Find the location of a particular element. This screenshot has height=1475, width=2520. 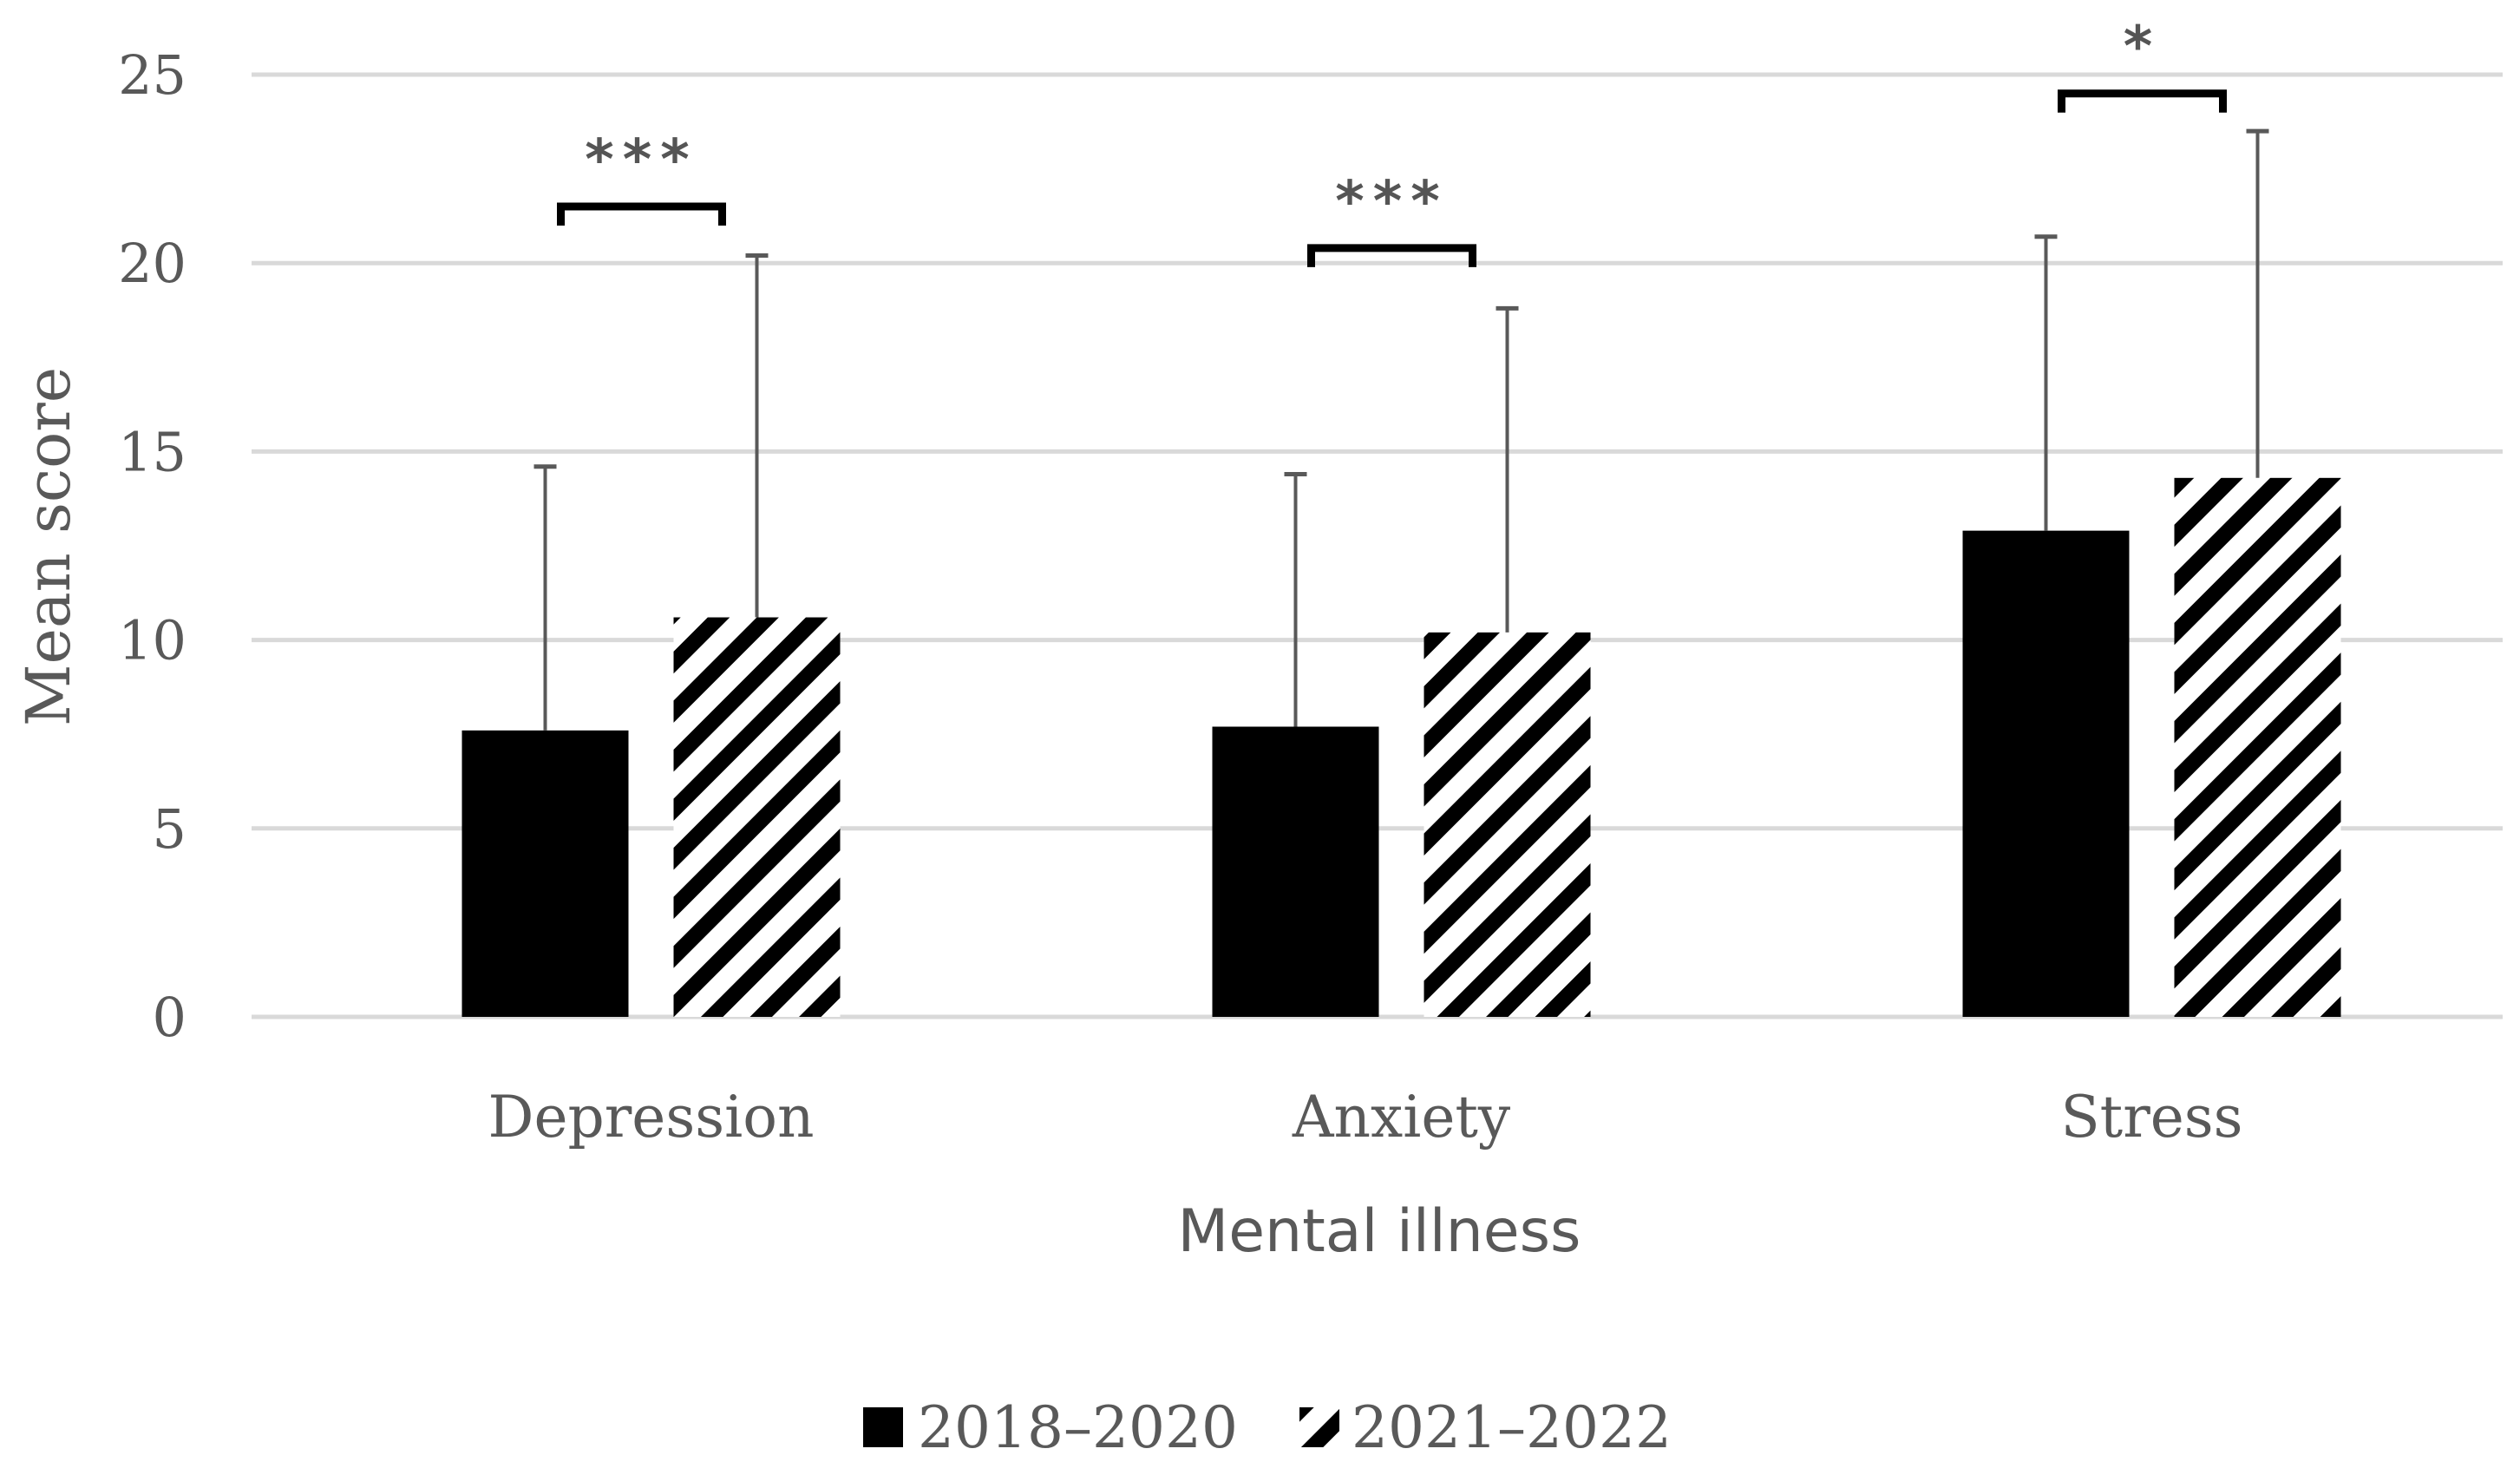

y-axis-ticks: 0 5 10 15 20 25 is located at coordinates (152, 546).